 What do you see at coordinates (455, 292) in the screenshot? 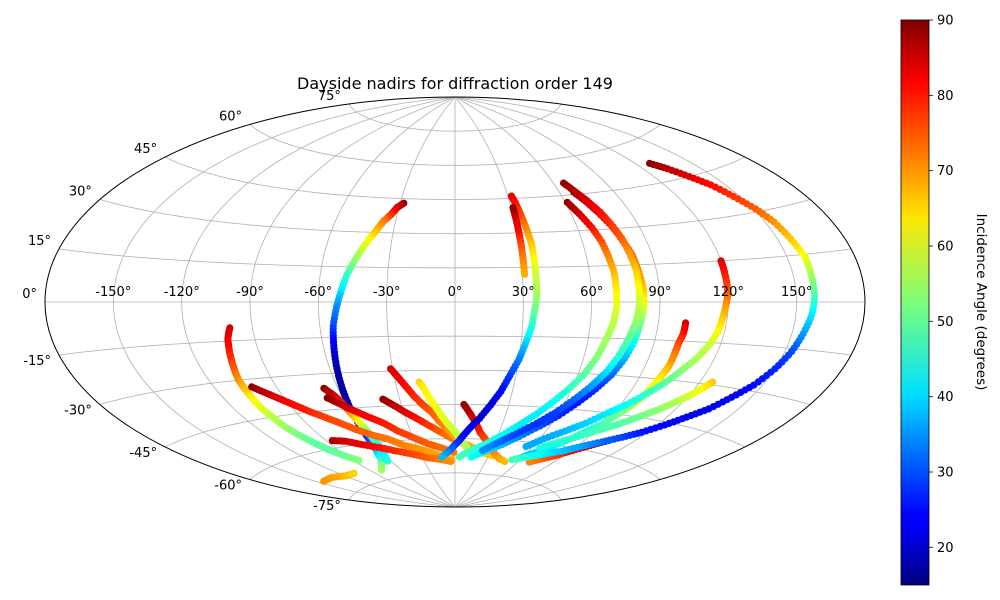
I see `longitude-tick-label: 0°` at bounding box center [455, 292].